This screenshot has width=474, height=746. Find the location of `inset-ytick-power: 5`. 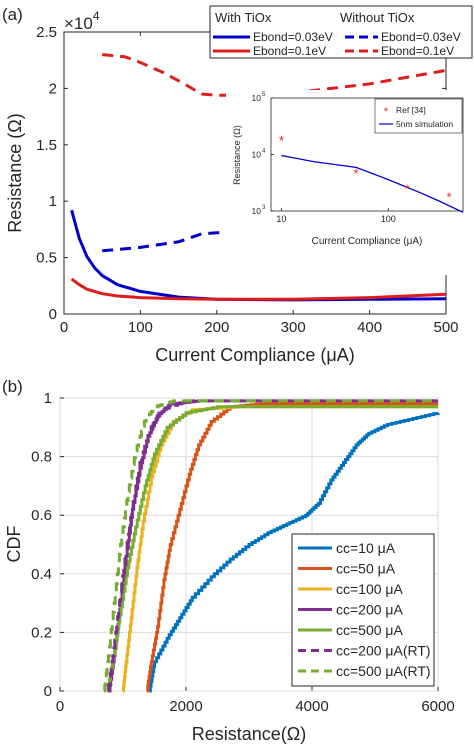

inset-ytick-power: 5 is located at coordinates (264, 95).